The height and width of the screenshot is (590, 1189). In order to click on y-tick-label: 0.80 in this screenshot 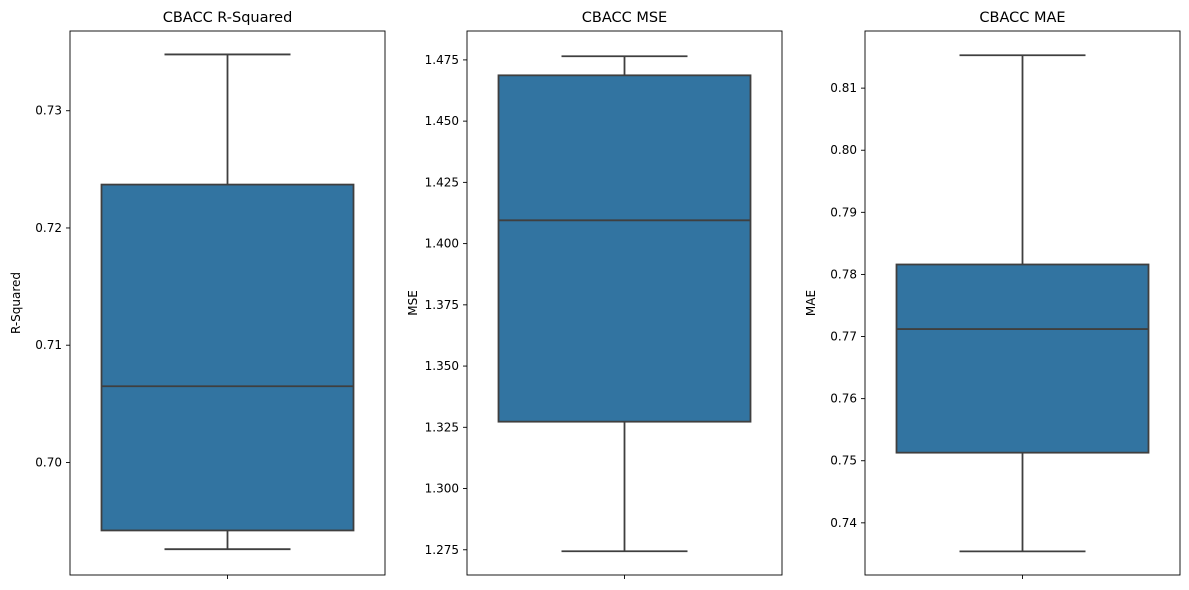, I will do `click(843, 150)`.